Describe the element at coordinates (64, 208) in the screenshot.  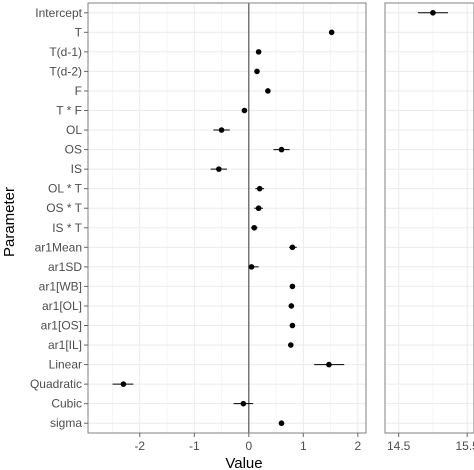
I see `parameter-label: OS * T` at that location.